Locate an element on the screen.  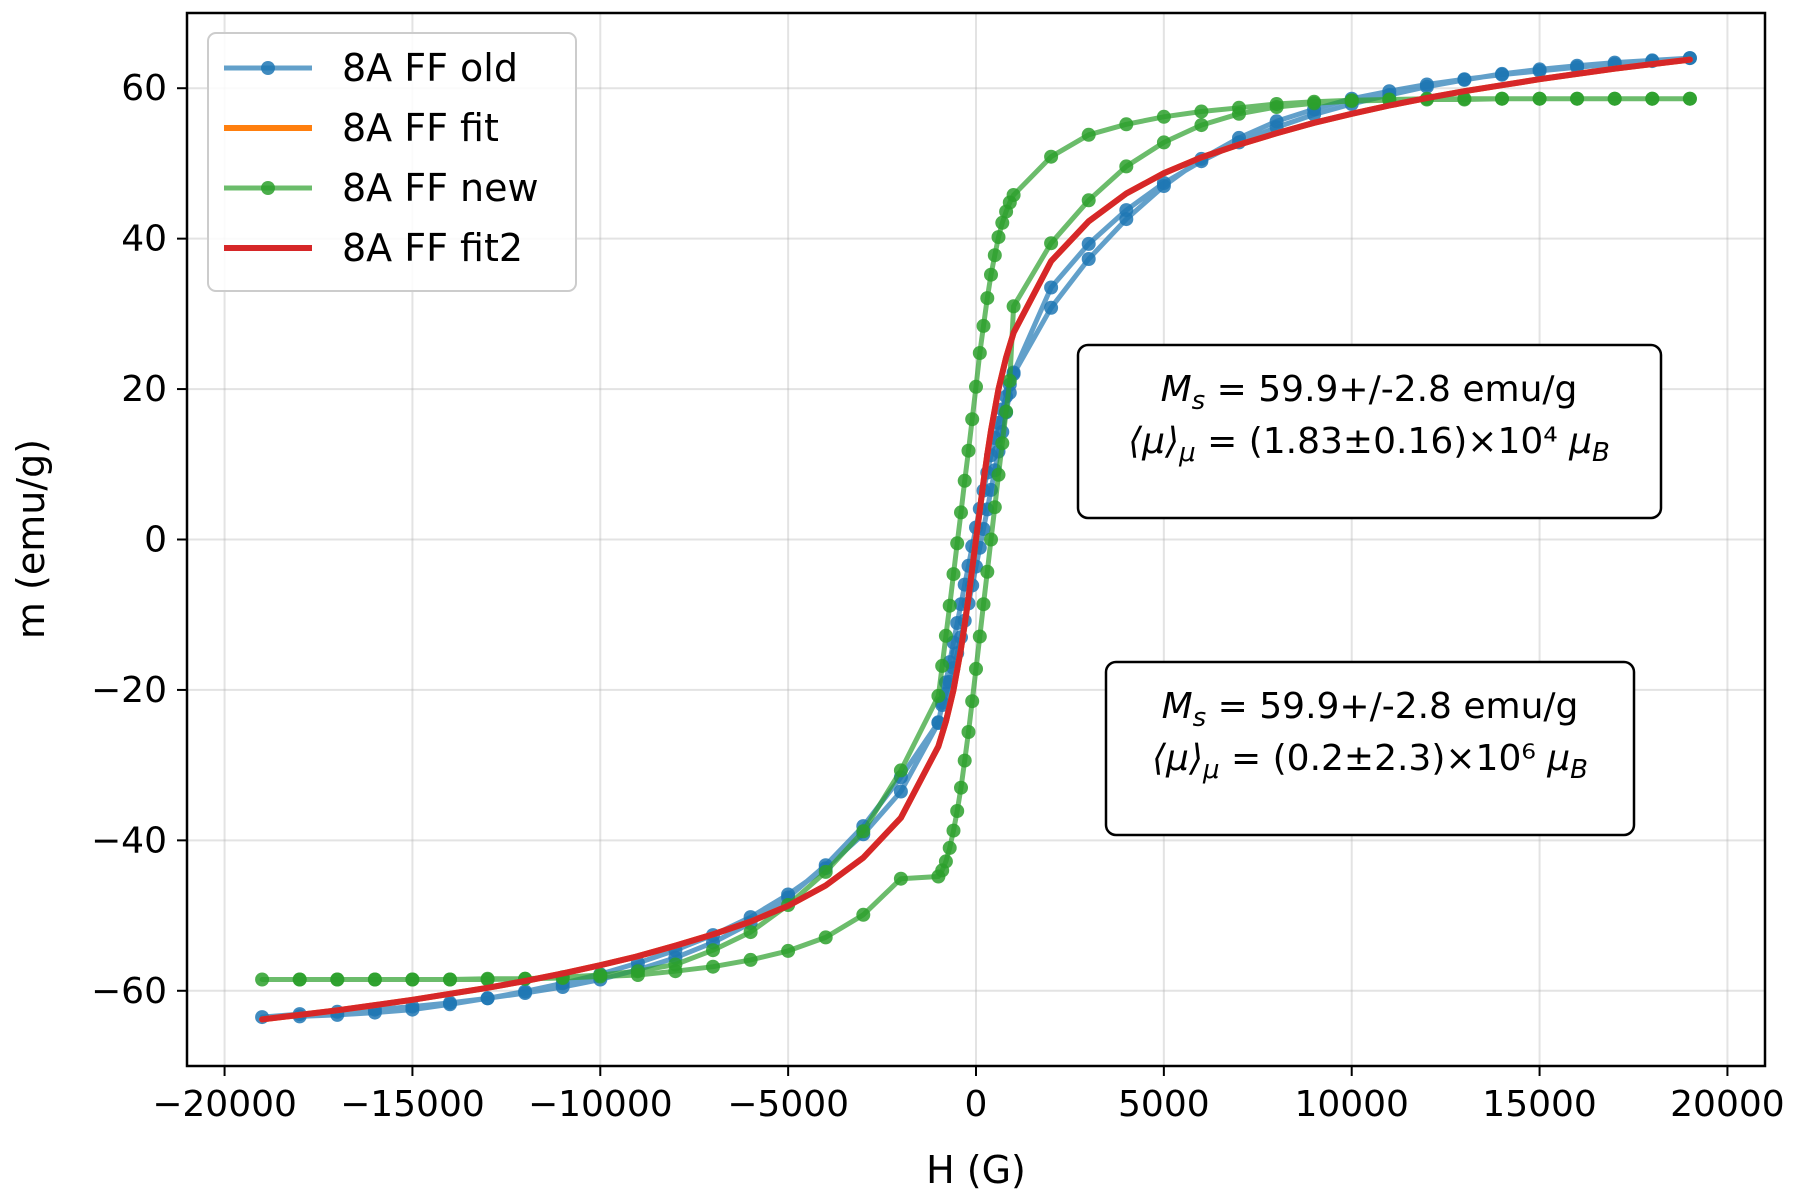
y-tick-label: 0 is located at coordinates (155, 540).